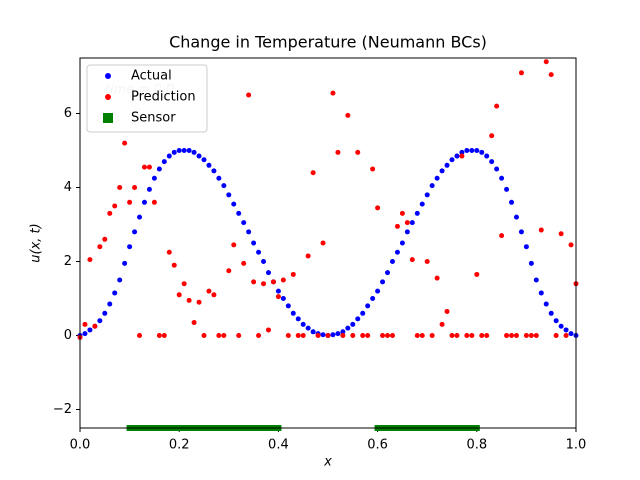 The image size is (640, 480). Describe the element at coordinates (108, 76) in the screenshot. I see `legend-marker` at that location.